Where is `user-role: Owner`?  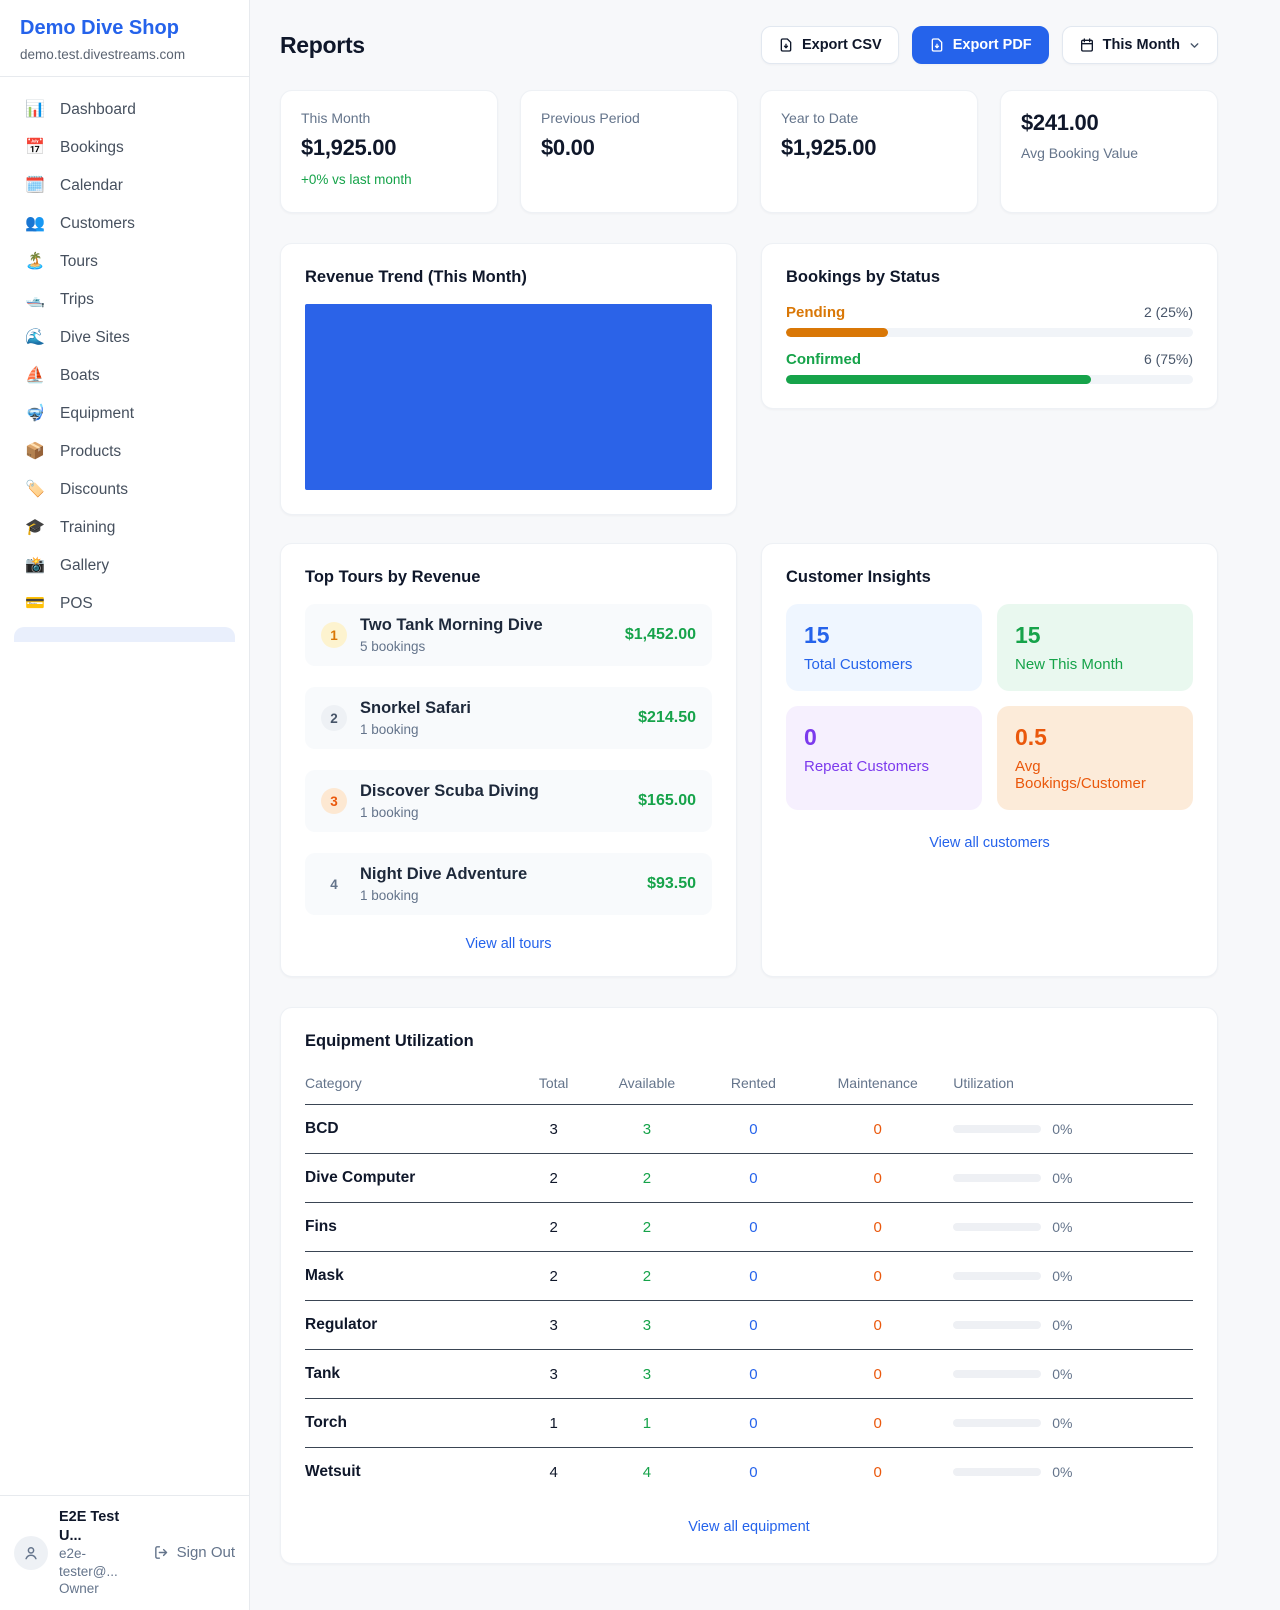 user-role: Owner is located at coordinates (79, 1589).